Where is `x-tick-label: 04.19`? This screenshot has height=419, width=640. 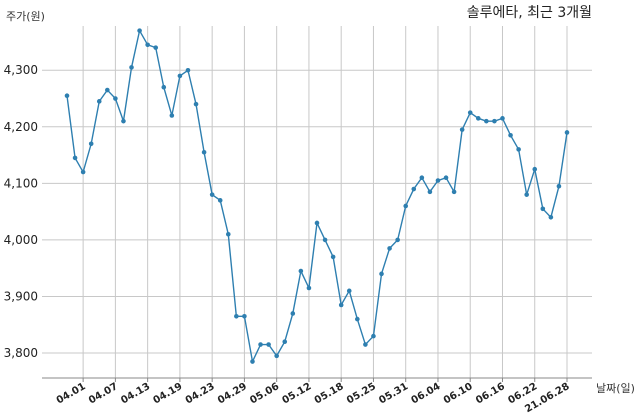
x-tick-label: 04.19 is located at coordinates (168, 393).